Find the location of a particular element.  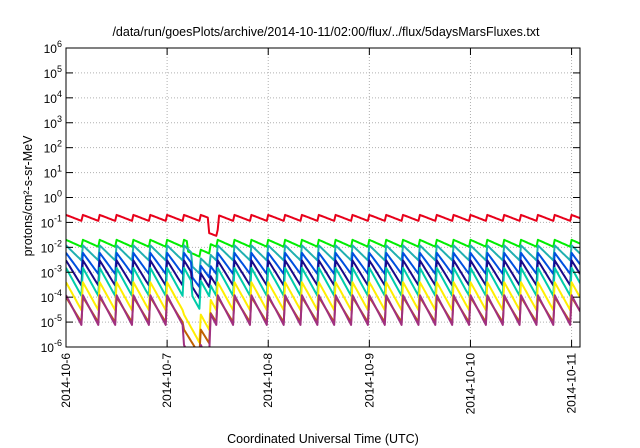

y-tick-label: 10⁶ is located at coordinates (53, 47).